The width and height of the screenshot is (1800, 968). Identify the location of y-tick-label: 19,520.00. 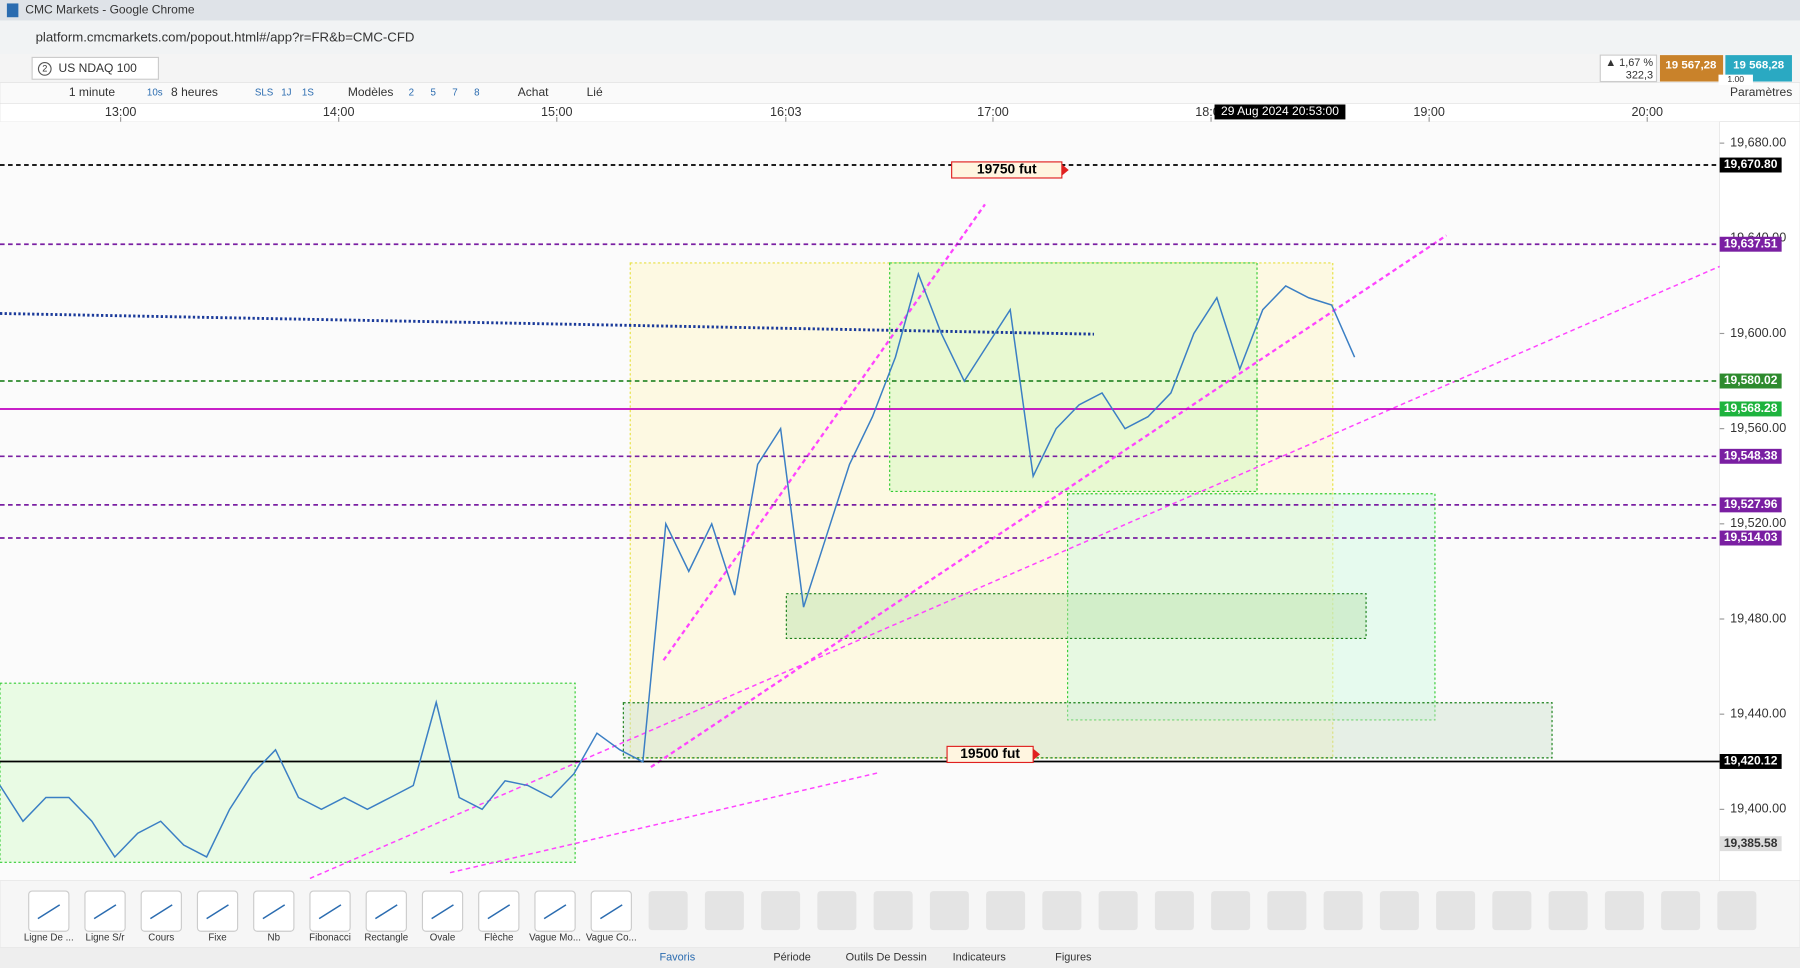
(1758, 523).